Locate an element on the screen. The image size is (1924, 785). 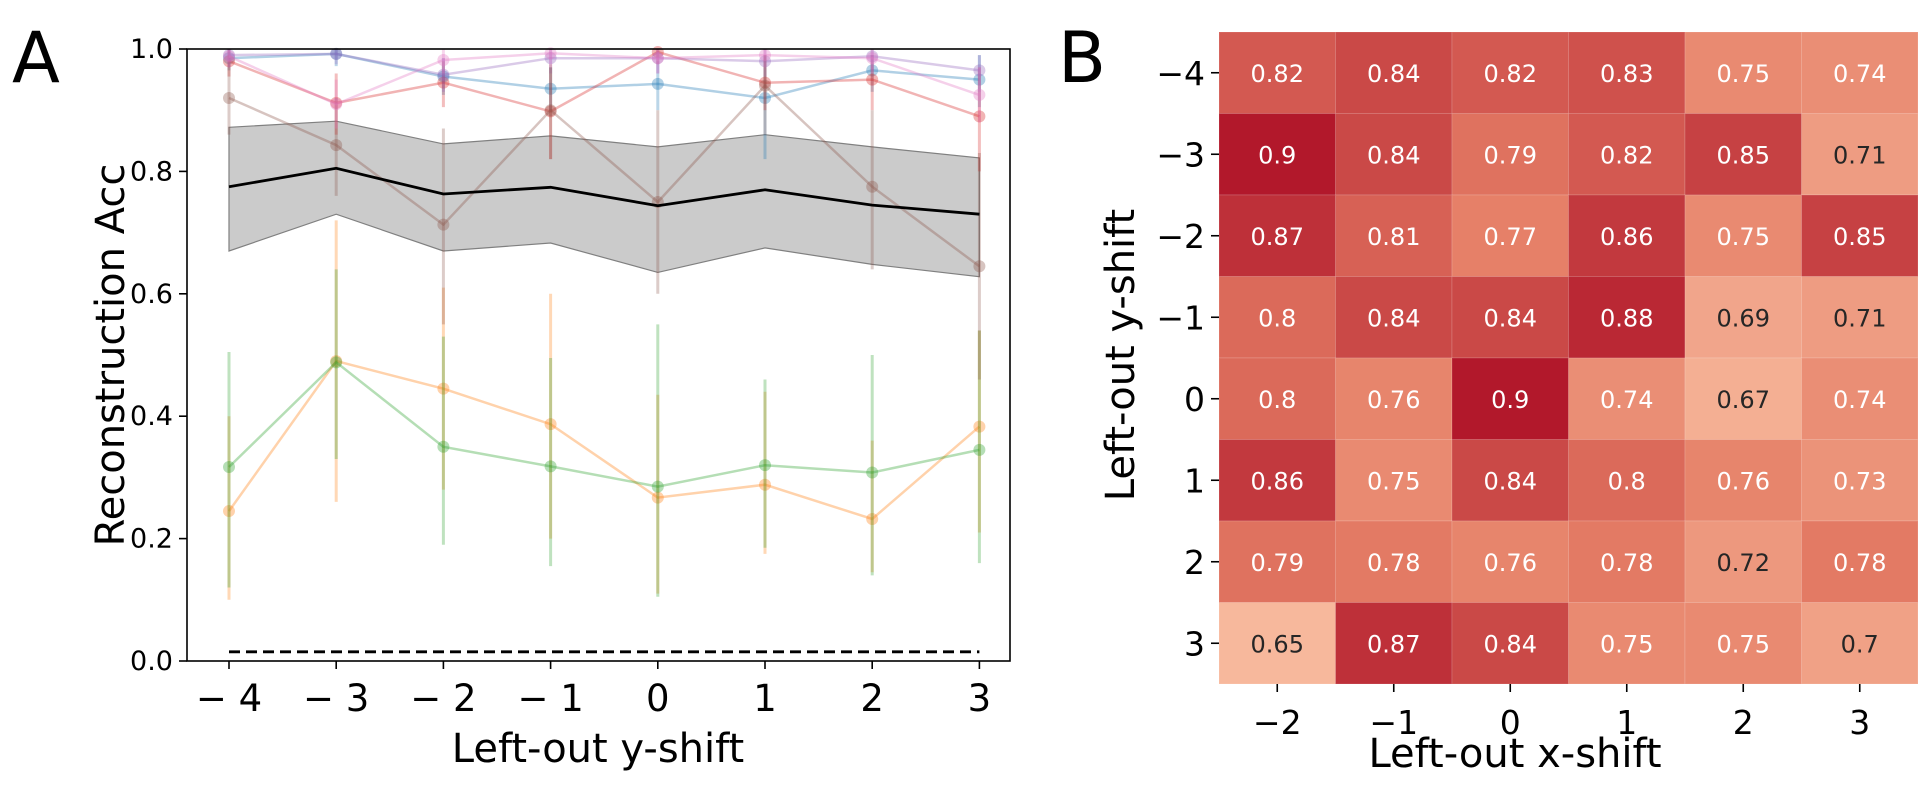
x-tick-label: − 4 is located at coordinates (229, 698).